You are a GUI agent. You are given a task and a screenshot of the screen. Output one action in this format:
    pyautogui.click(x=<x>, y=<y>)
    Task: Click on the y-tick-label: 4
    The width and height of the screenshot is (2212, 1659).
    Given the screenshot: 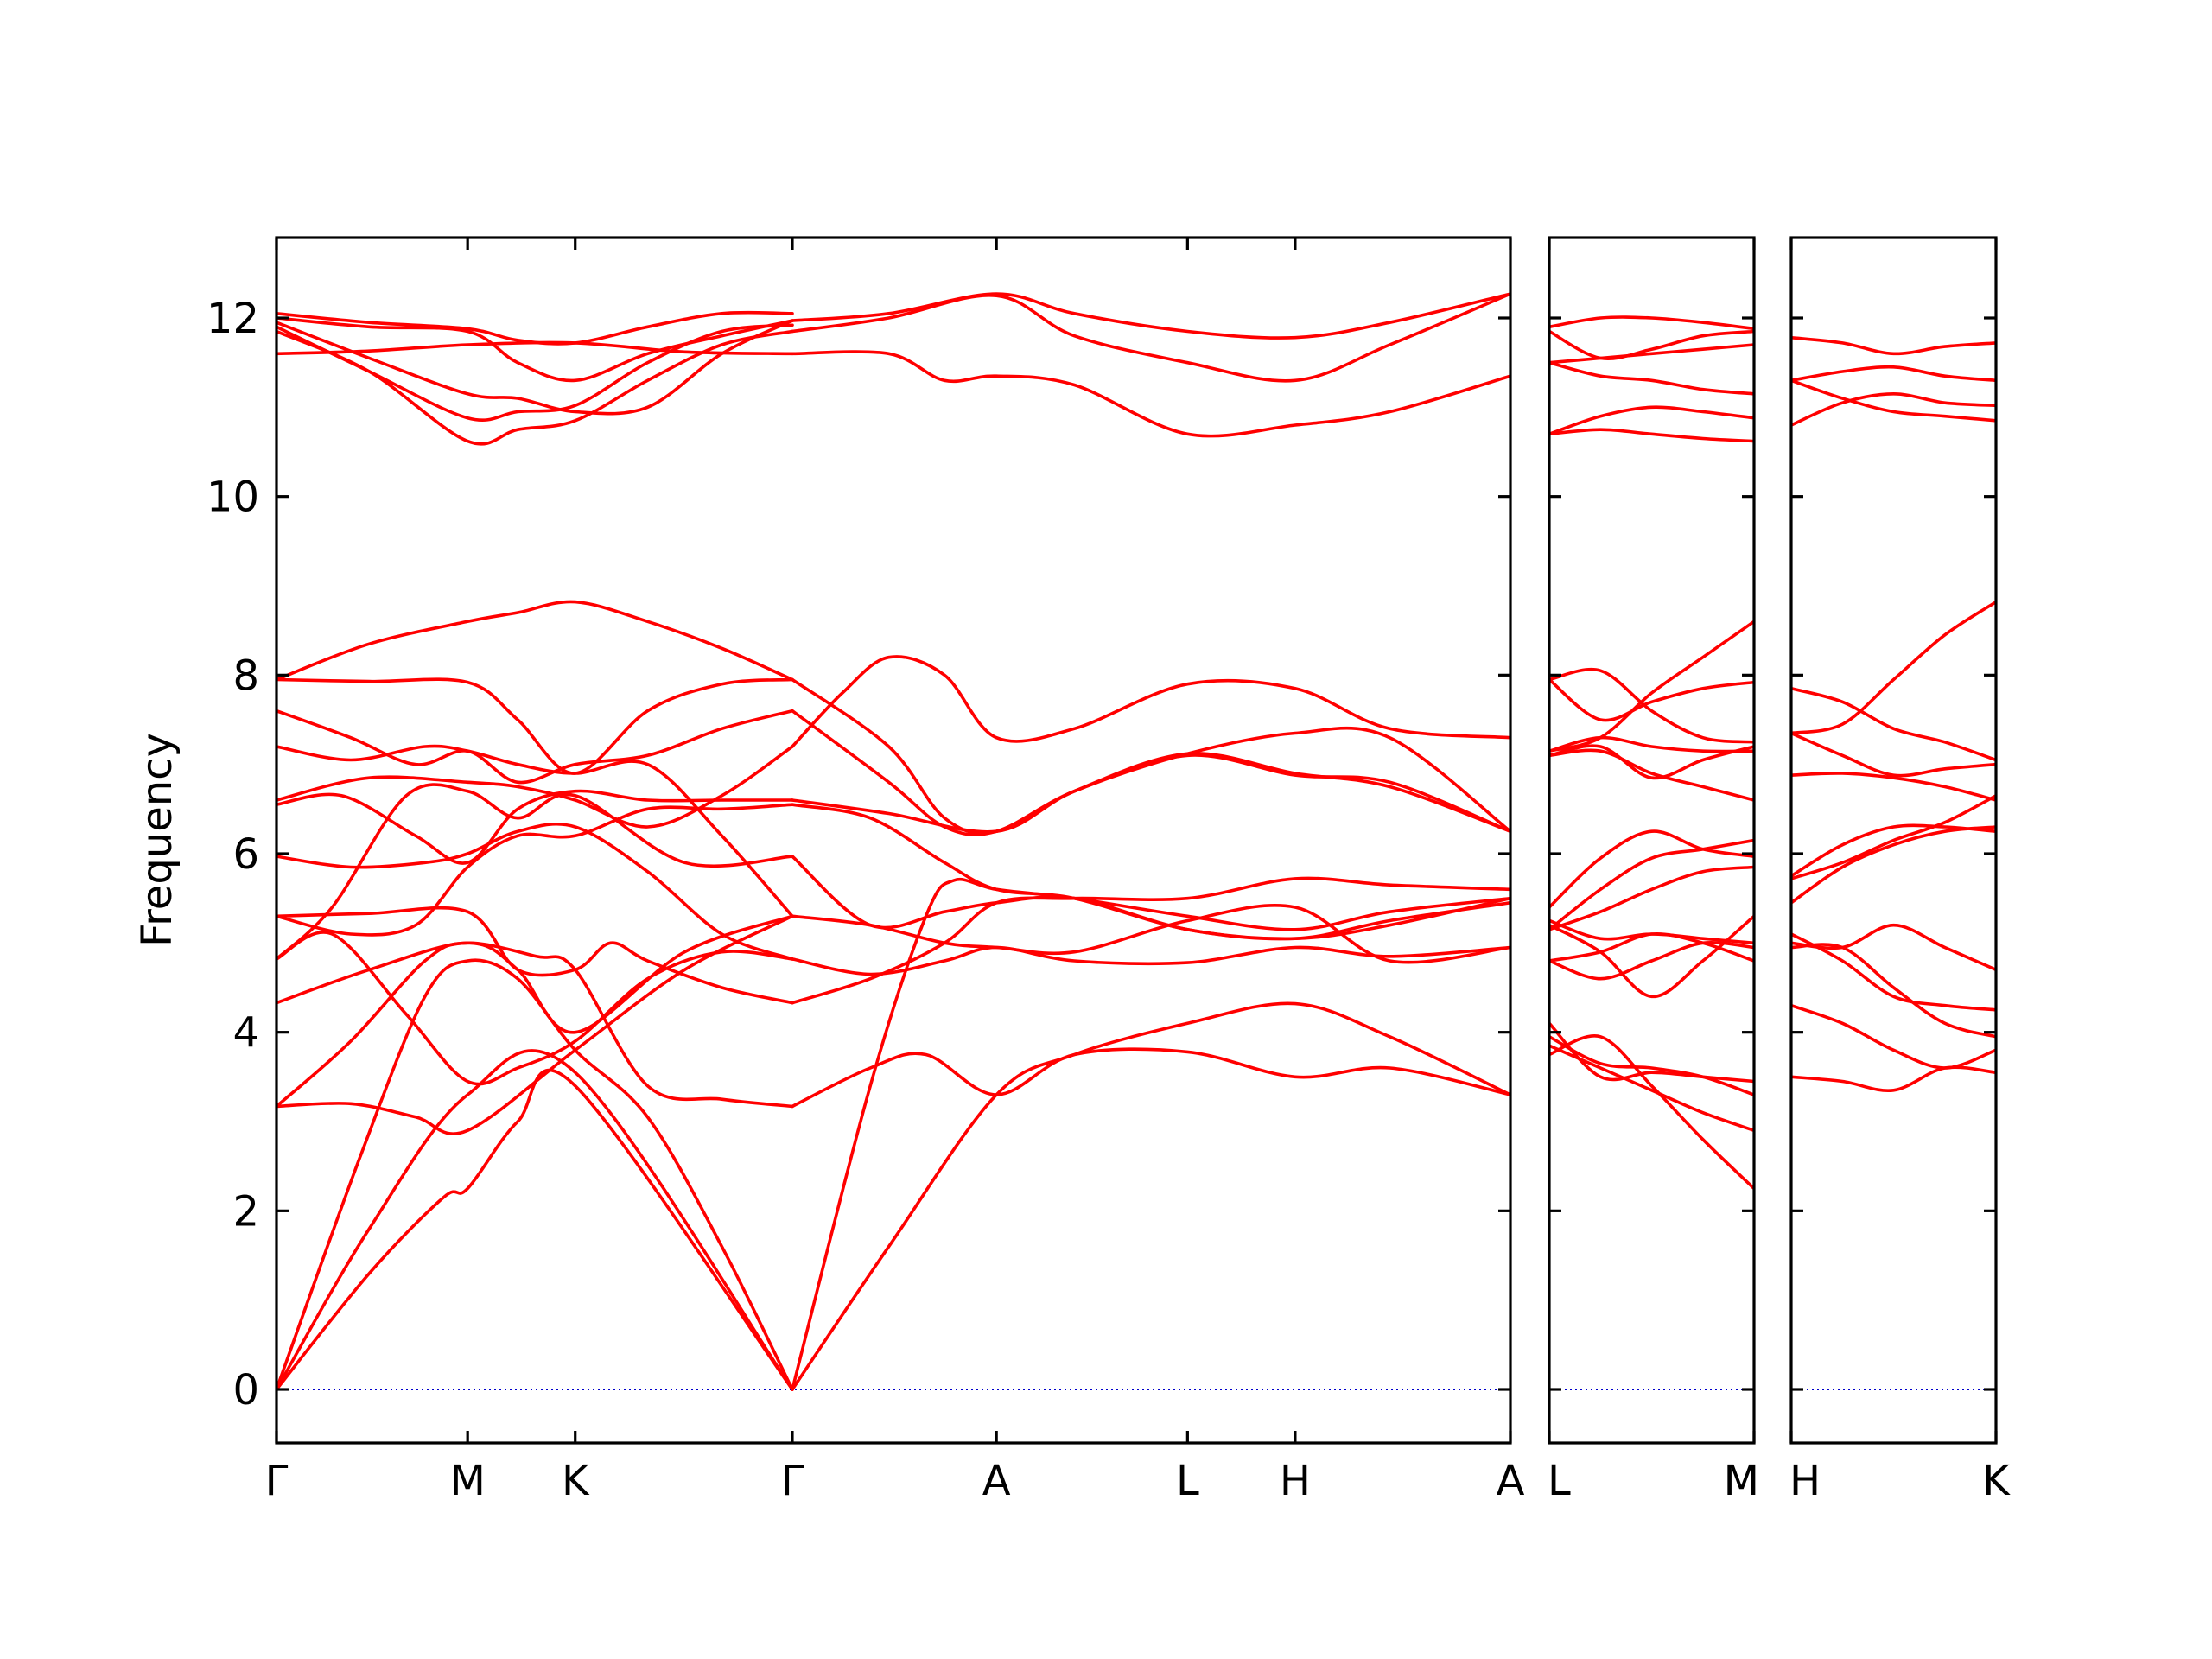 What is the action you would take?
    pyautogui.click(x=245, y=1033)
    